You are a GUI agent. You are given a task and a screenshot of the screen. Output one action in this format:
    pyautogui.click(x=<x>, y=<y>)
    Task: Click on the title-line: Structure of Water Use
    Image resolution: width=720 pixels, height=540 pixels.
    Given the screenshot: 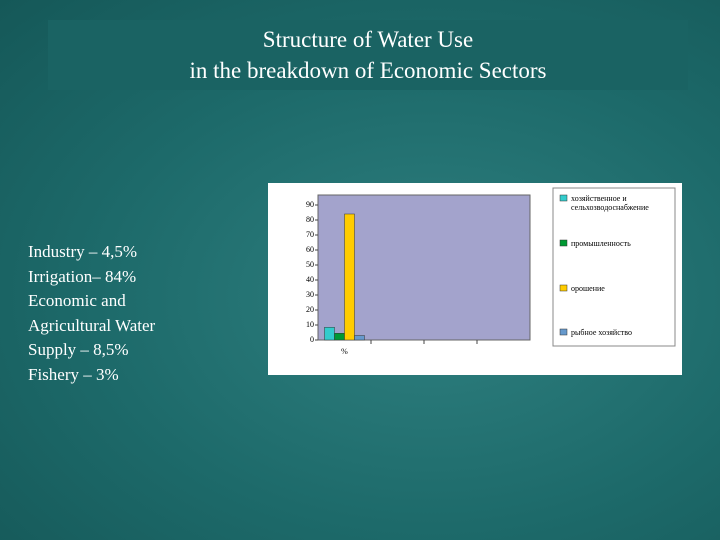 What is the action you would take?
    pyautogui.click(x=368, y=39)
    